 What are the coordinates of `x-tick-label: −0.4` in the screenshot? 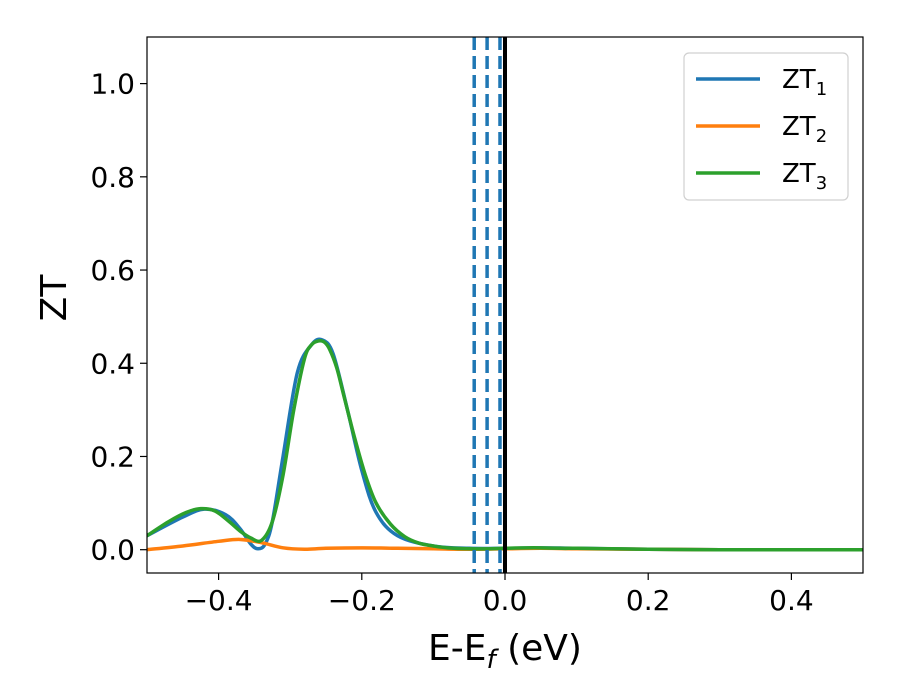 It's located at (219, 600).